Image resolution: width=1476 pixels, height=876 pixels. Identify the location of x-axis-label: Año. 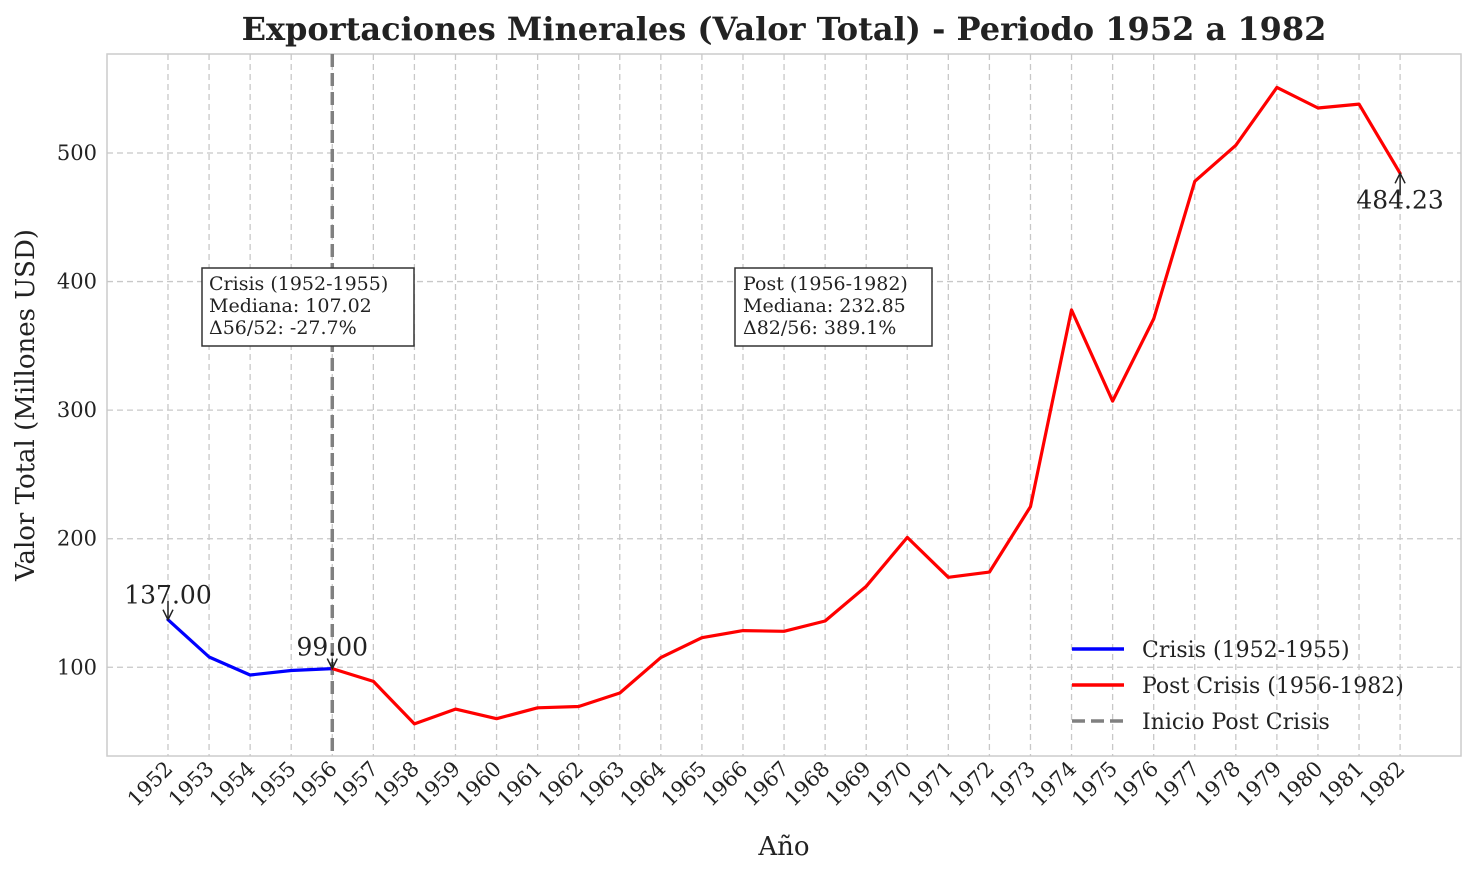
(783, 847).